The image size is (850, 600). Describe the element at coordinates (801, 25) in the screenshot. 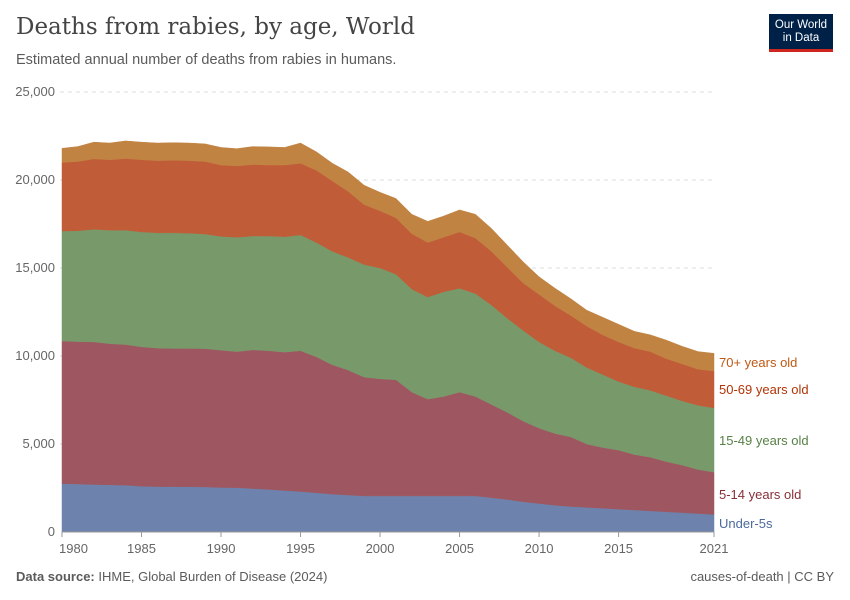

I see `logo-line-1: Our World` at that location.